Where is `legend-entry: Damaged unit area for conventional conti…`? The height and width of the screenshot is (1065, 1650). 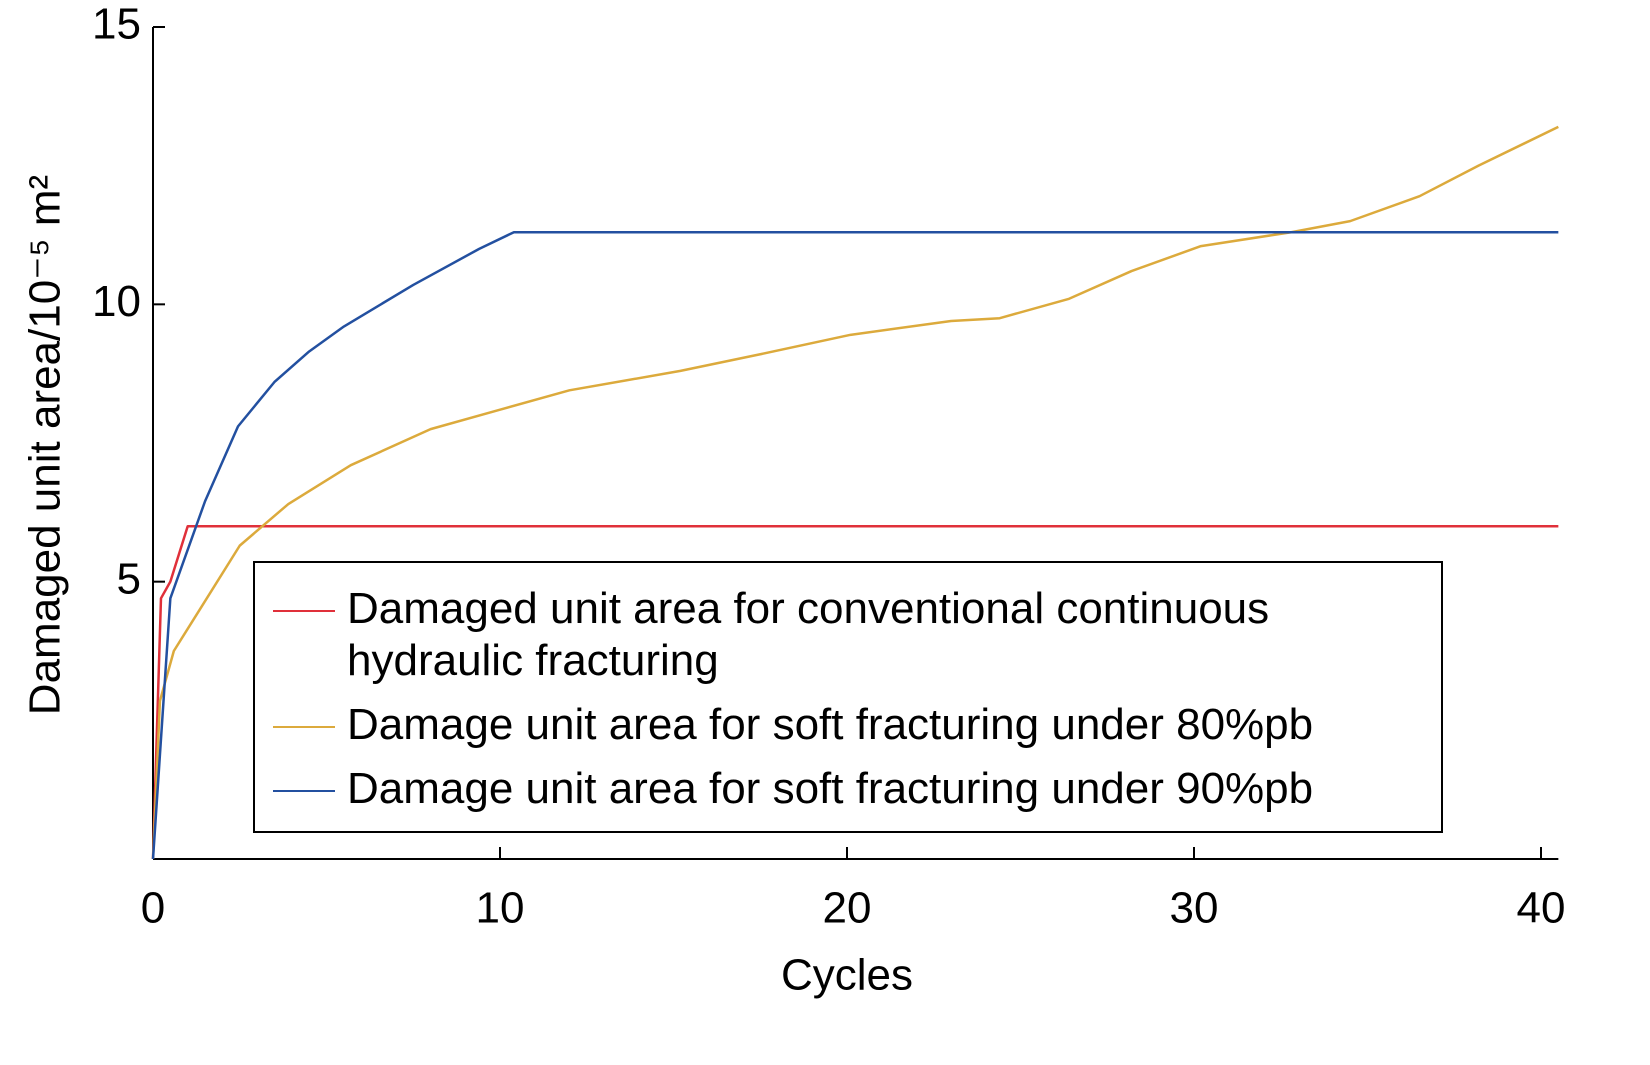 legend-entry: Damaged unit area for conventional conti… is located at coordinates (845, 635).